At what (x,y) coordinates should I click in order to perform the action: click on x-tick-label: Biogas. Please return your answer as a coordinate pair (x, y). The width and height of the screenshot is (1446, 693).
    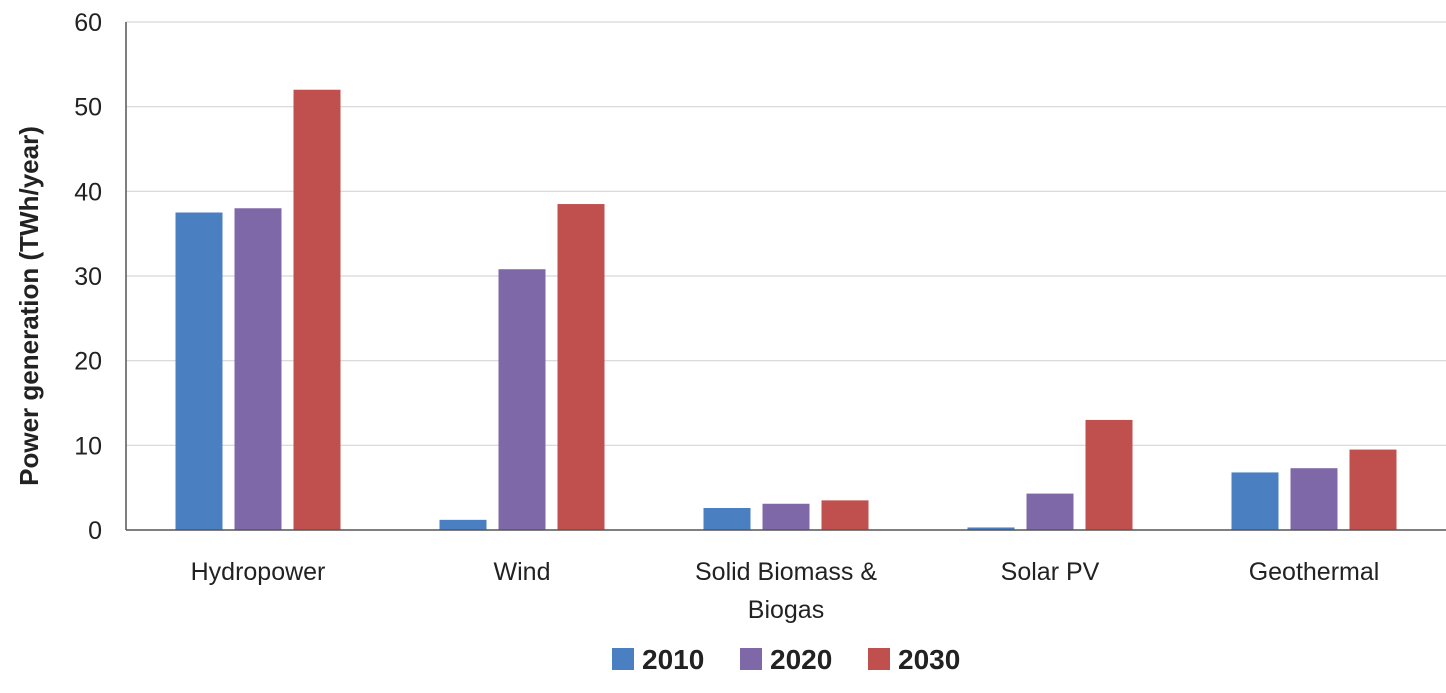
    Looking at the image, I should click on (786, 610).